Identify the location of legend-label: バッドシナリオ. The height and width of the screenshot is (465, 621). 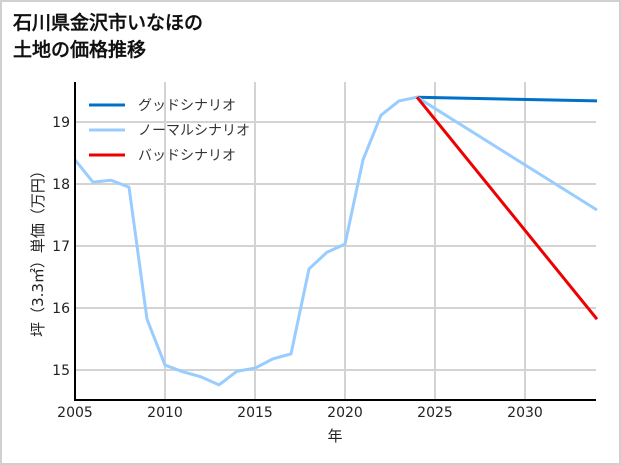
(187, 156).